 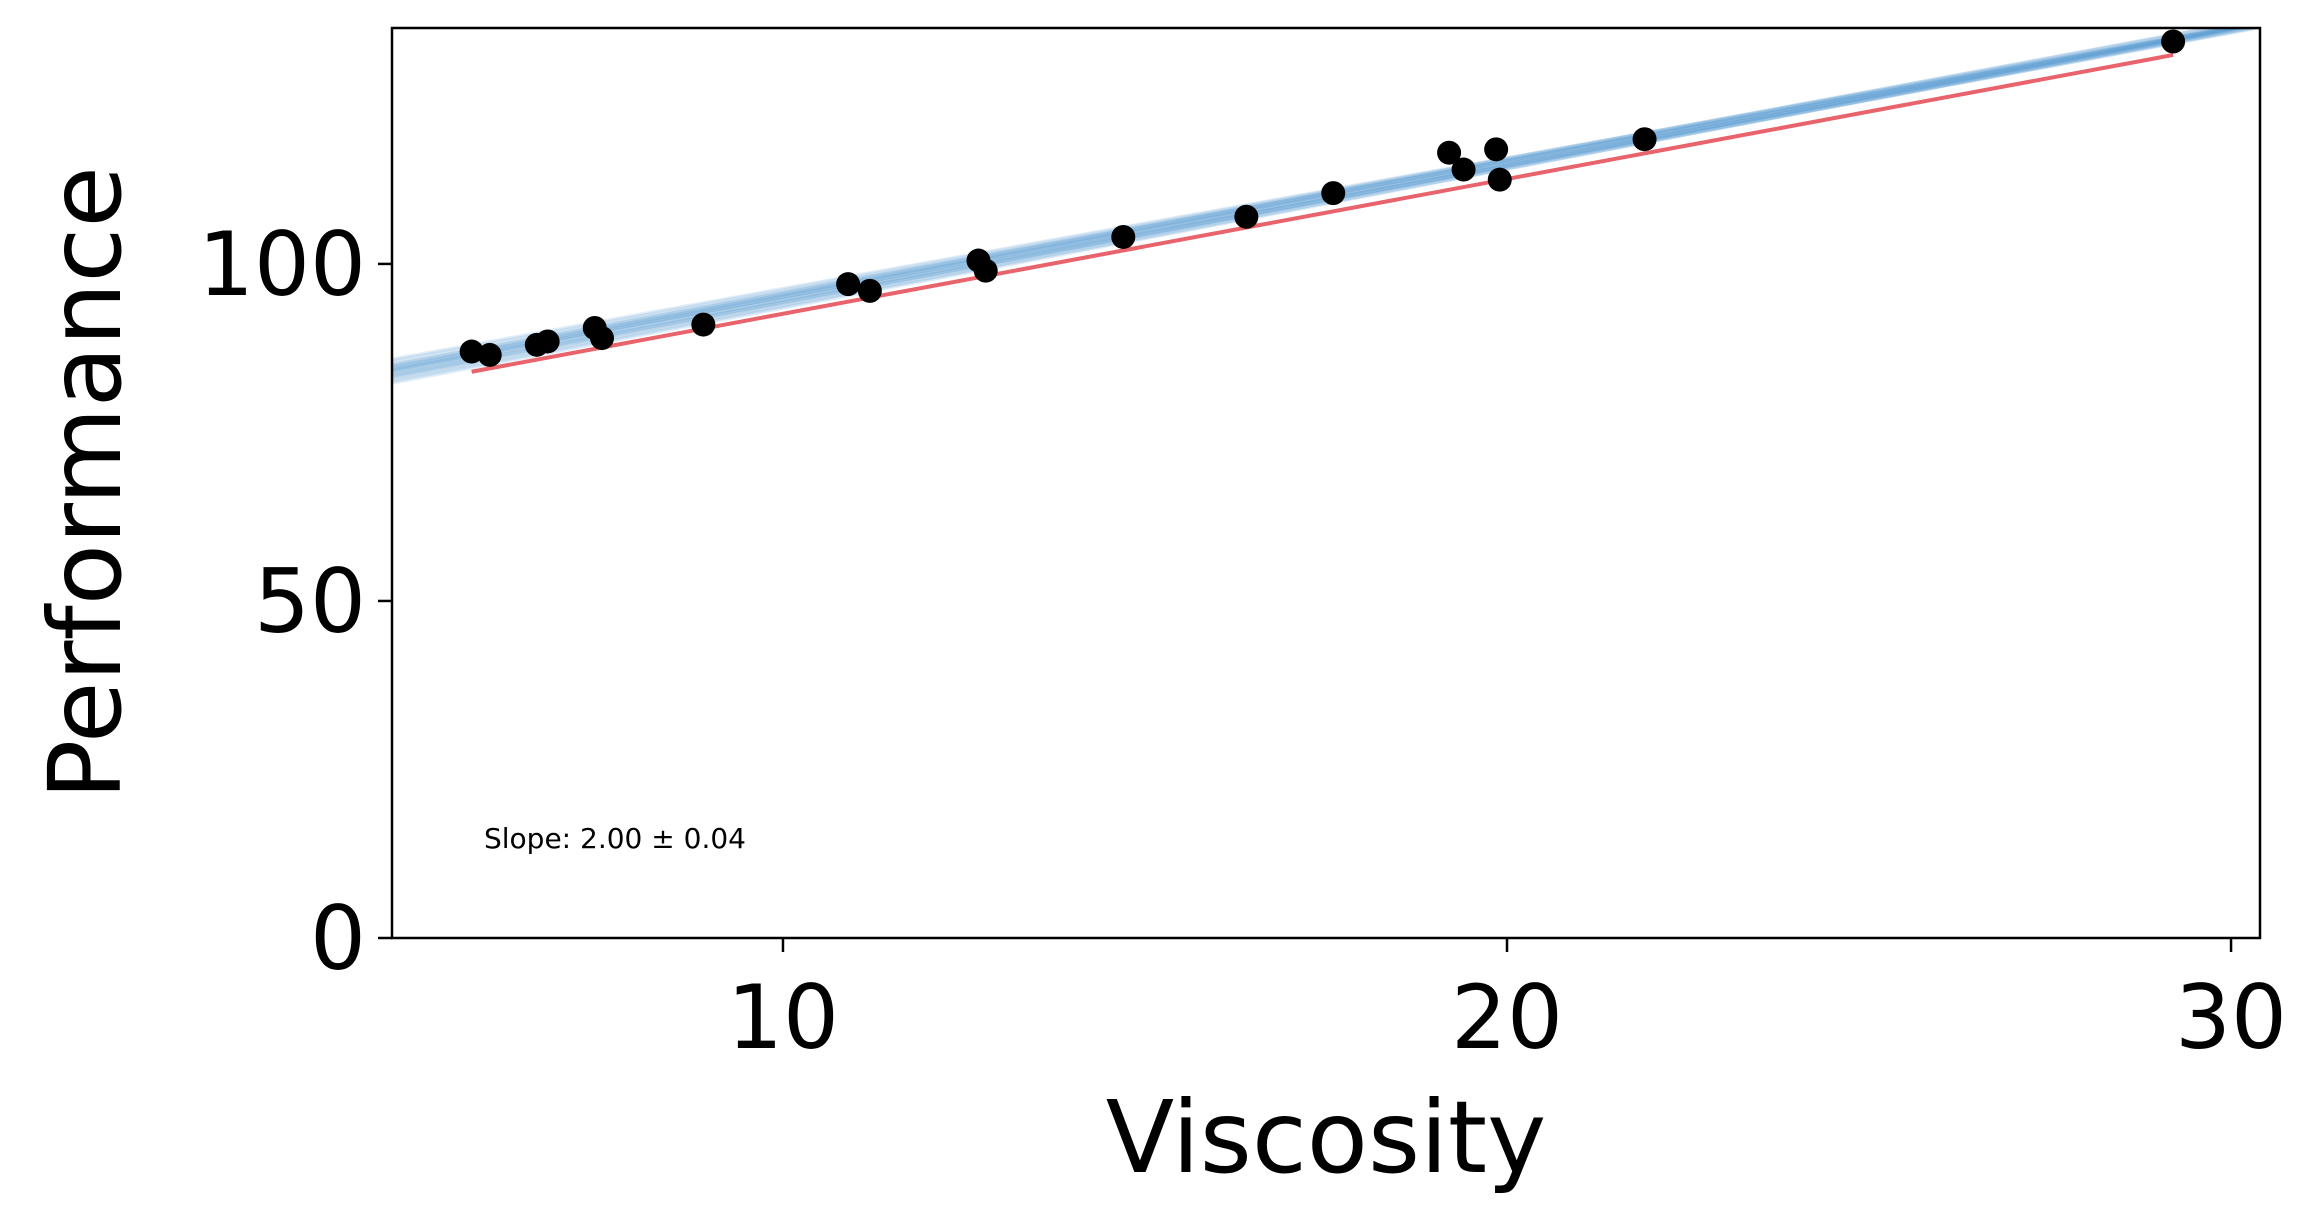 I want to click on slope-annotation: Slope: 2.00 ± 0.04, so click(x=615, y=838).